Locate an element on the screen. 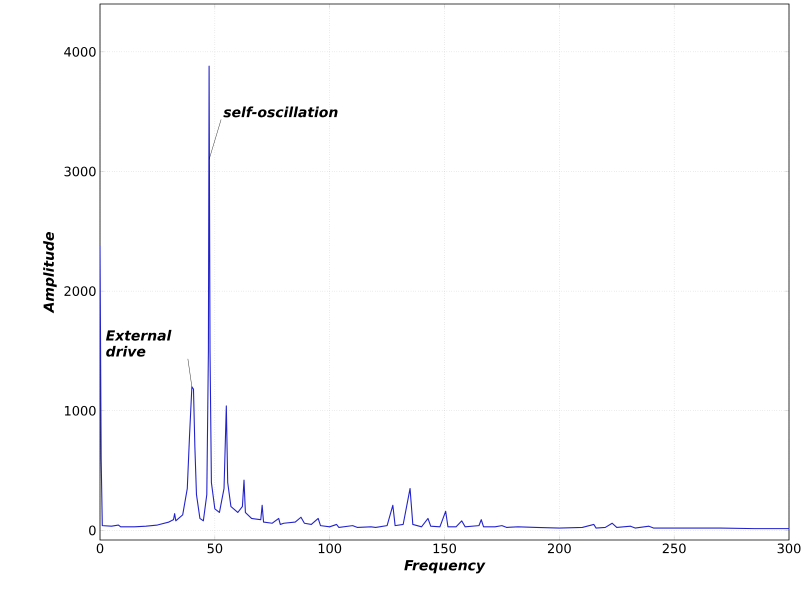  x-tick-label: 150 is located at coordinates (445, 549).